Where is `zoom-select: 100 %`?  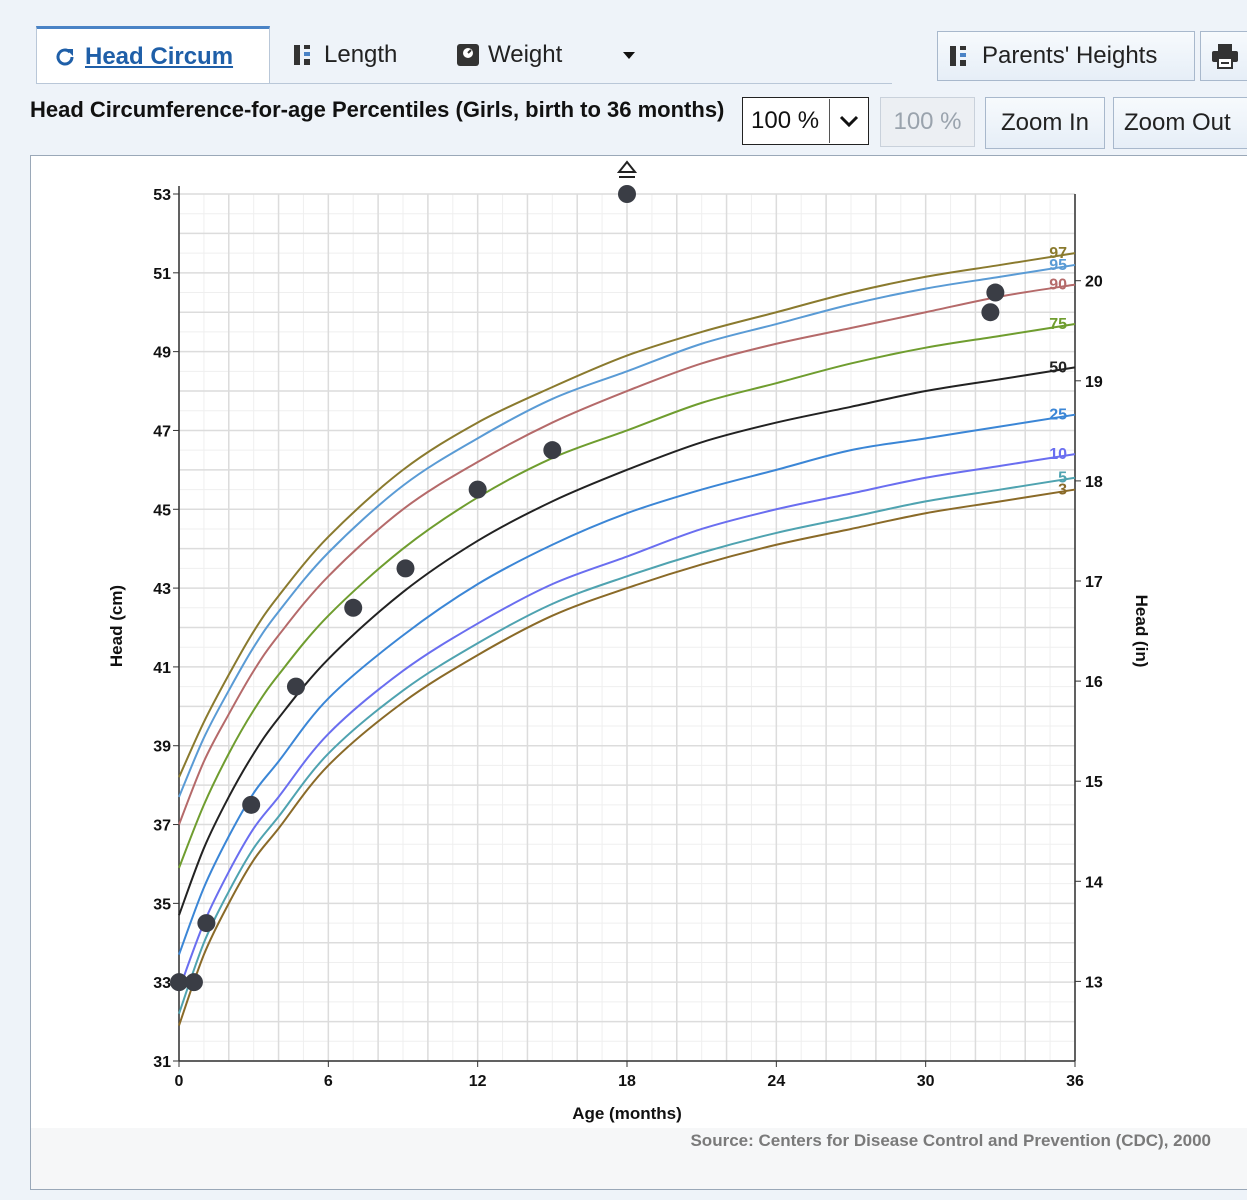
zoom-select: 100 % is located at coordinates (805, 121).